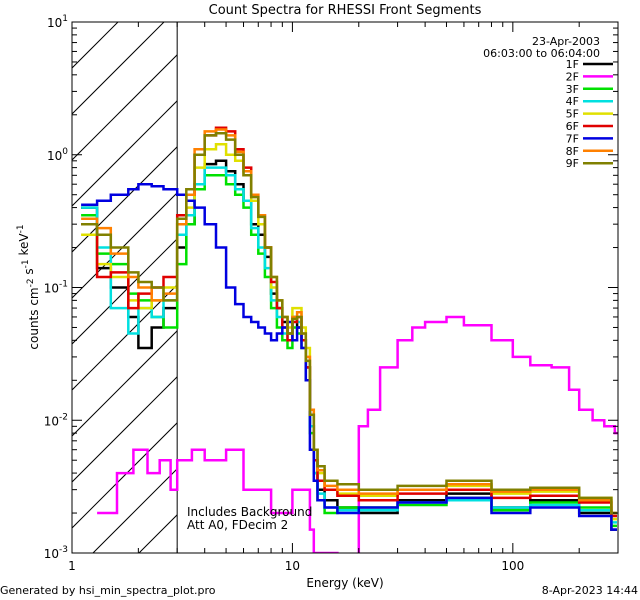  What do you see at coordinates (56, 553) in the screenshot?
I see `y-tick-label: 10⁻³` at bounding box center [56, 553].